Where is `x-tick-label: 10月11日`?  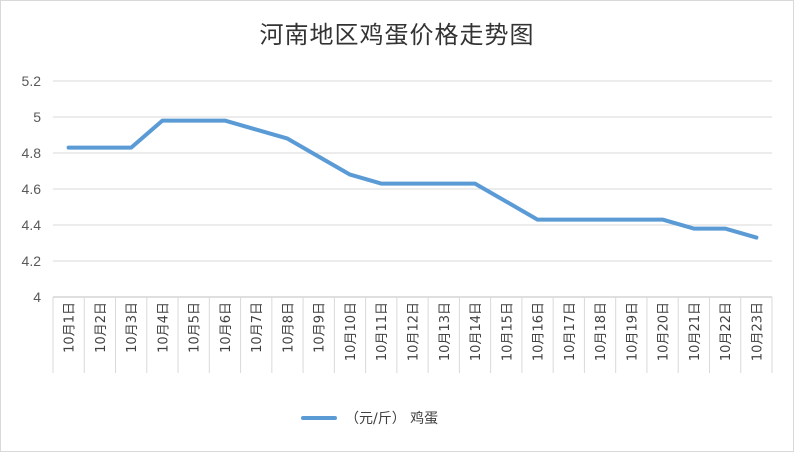
x-tick-label: 10月11日 is located at coordinates (382, 331).